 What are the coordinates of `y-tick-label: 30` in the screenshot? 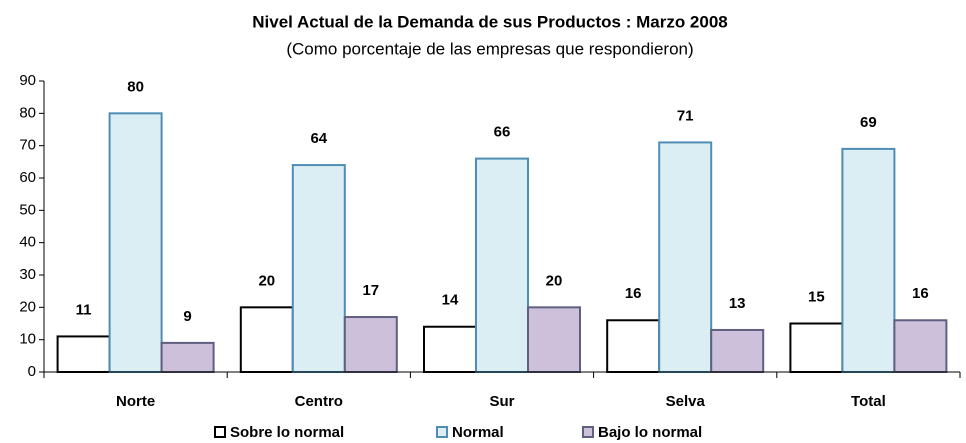 It's located at (27, 274).